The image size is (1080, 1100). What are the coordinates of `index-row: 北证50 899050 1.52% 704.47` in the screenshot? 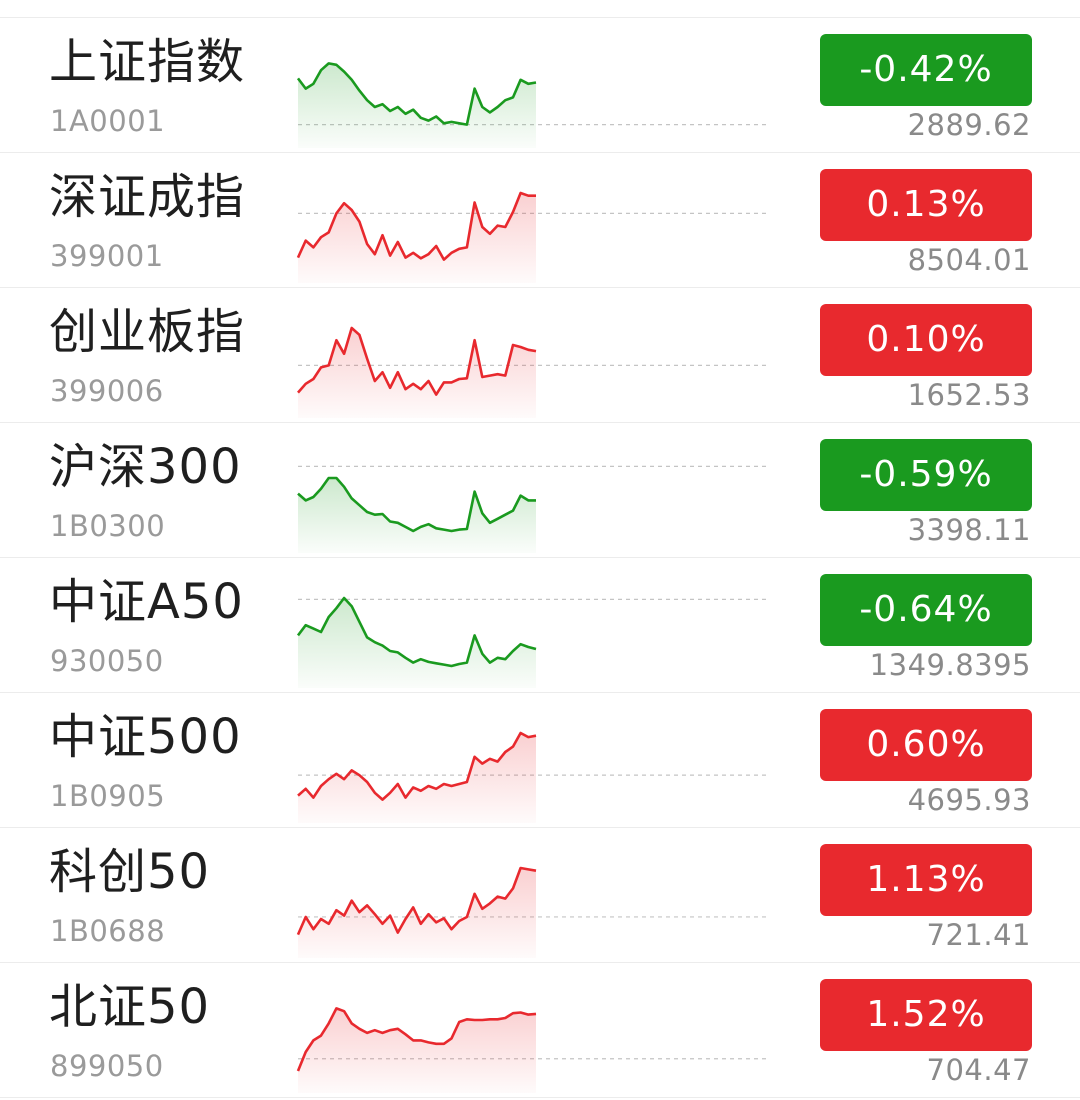 It's located at (540, 1030).